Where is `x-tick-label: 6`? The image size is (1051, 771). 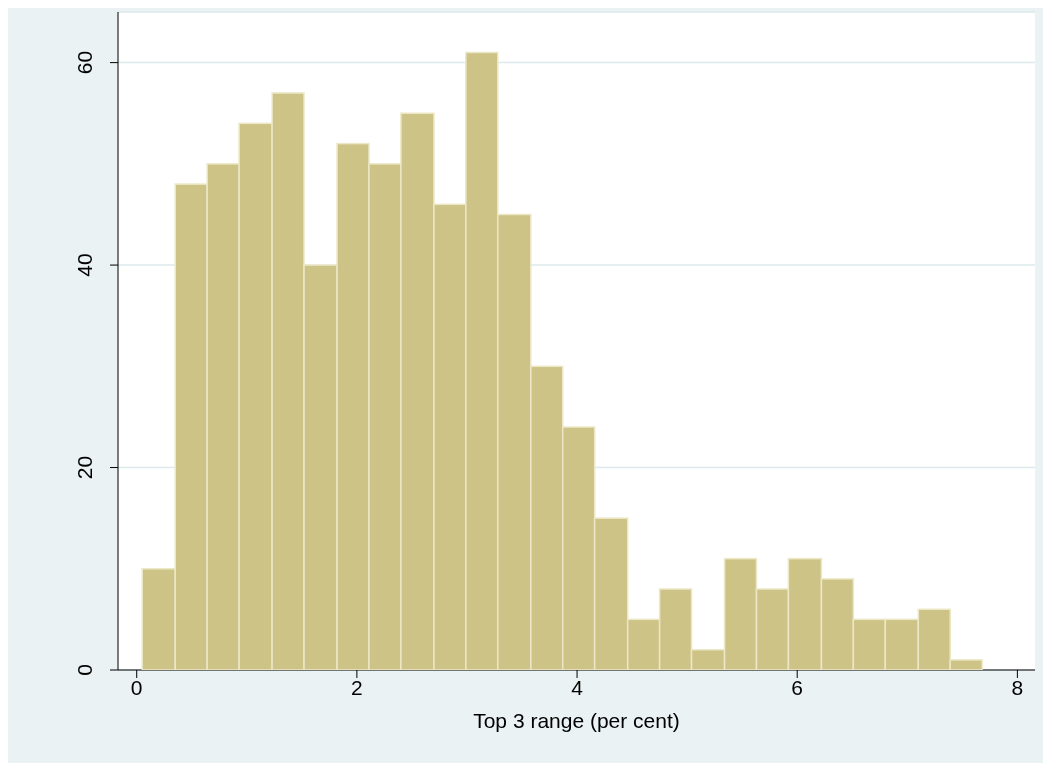
x-tick-label: 6 is located at coordinates (797, 687).